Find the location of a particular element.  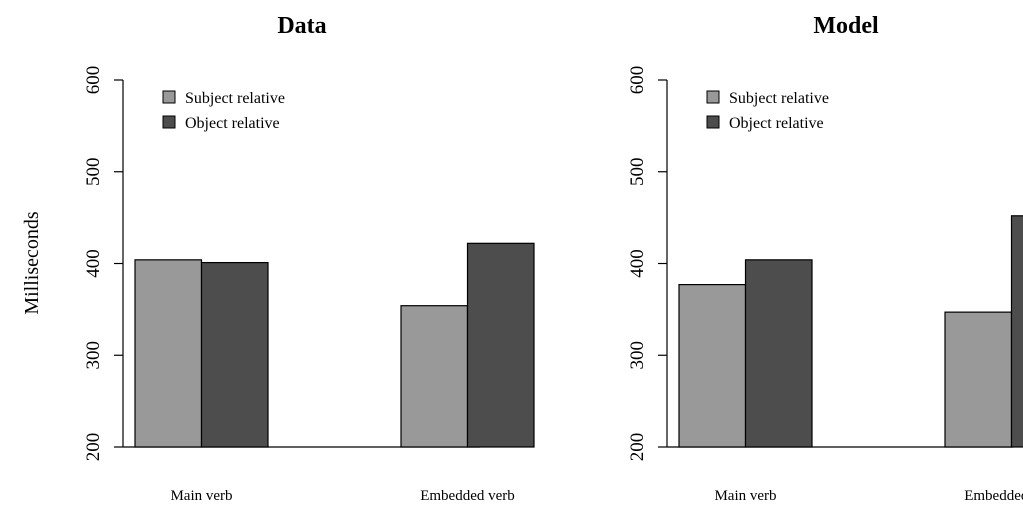

chart-title: Data is located at coordinates (301, 26).